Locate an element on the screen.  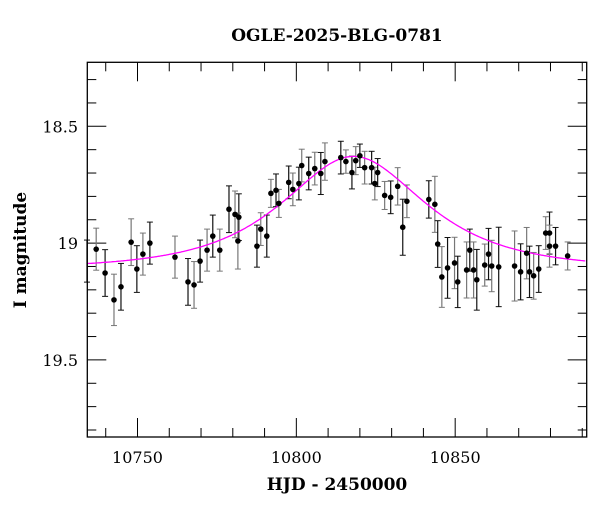
y-tick-label: 18.5 is located at coordinates (60, 126).